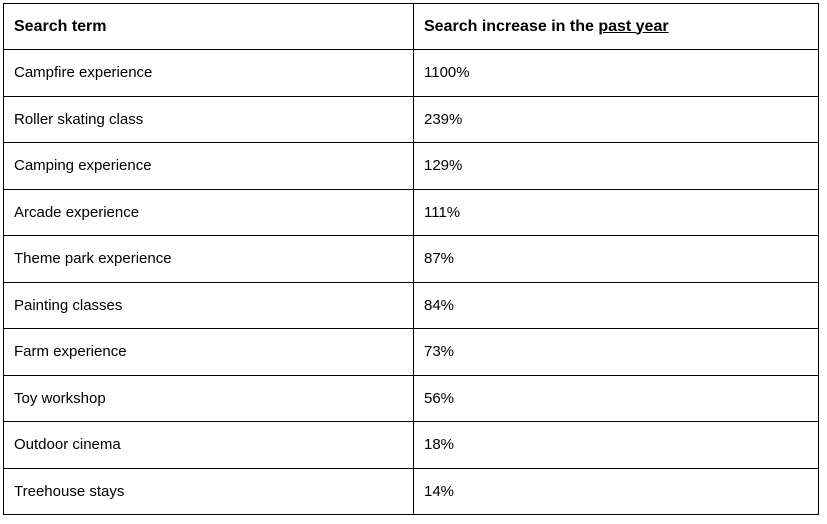 This screenshot has height=524, width=827. Describe the element at coordinates (208, 73) in the screenshot. I see `search-term-cell: Campfire experience` at that location.